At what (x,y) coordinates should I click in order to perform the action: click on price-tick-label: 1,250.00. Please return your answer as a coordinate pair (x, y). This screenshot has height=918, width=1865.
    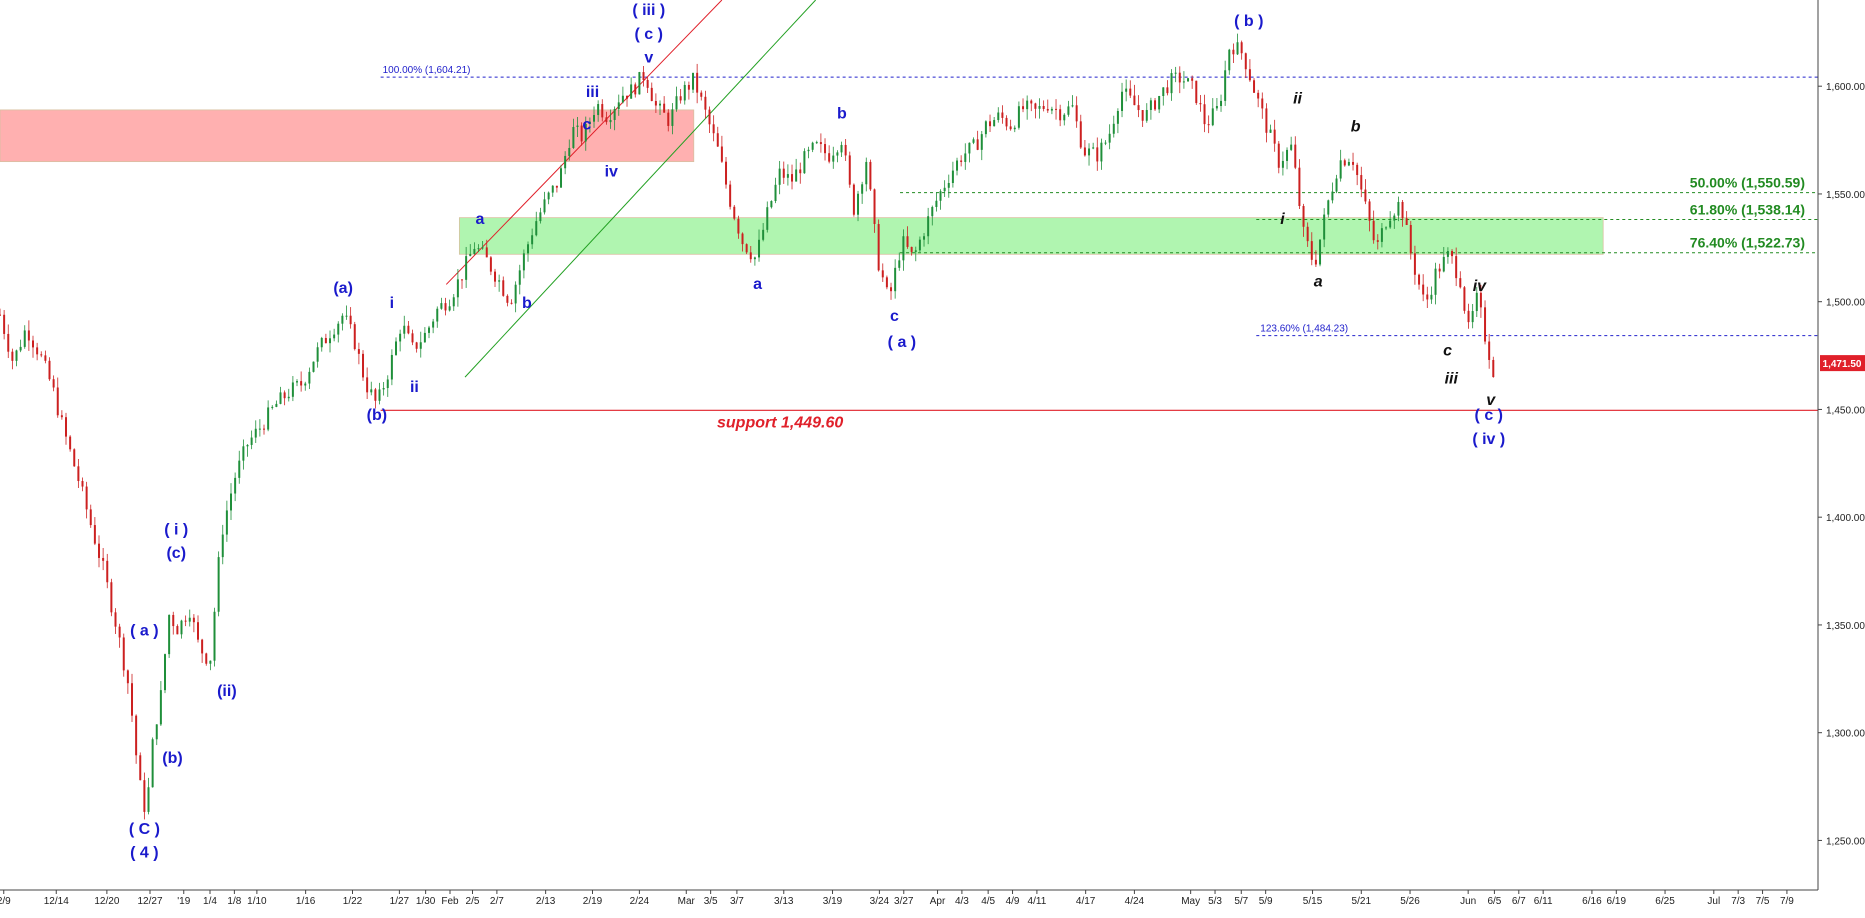
    Looking at the image, I should click on (1845, 841).